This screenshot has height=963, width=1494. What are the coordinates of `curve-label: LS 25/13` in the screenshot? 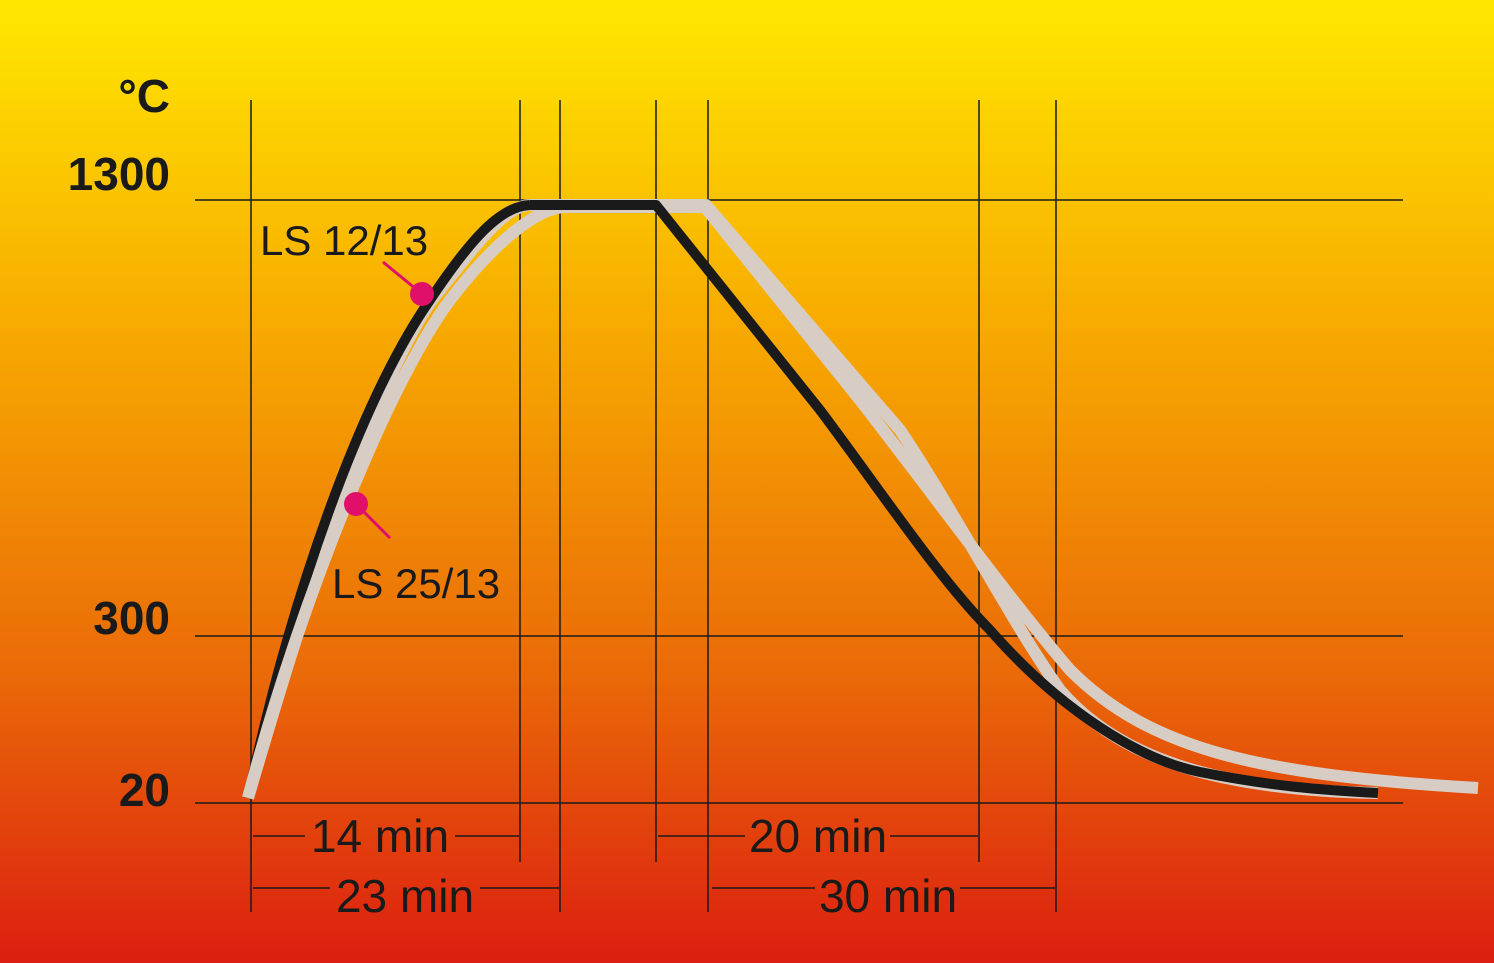 It's located at (416, 583).